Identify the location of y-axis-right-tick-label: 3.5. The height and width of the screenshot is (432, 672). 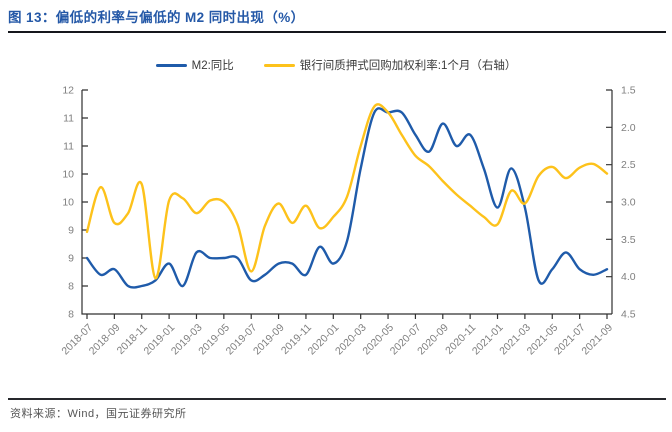
(628, 240).